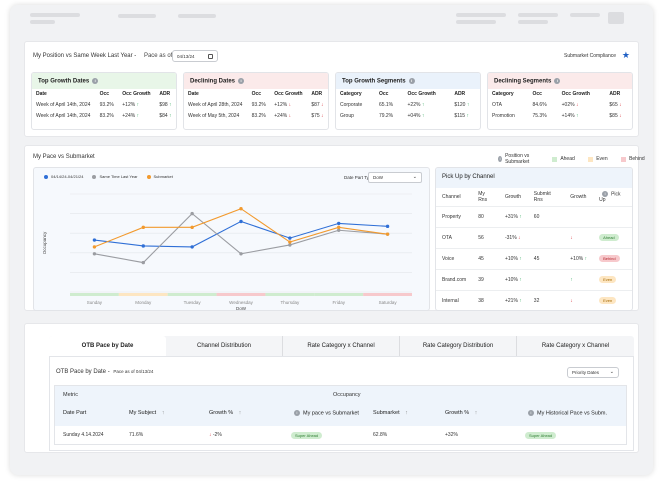  I want to click on tab-1: Channel Distribution, so click(224, 346).